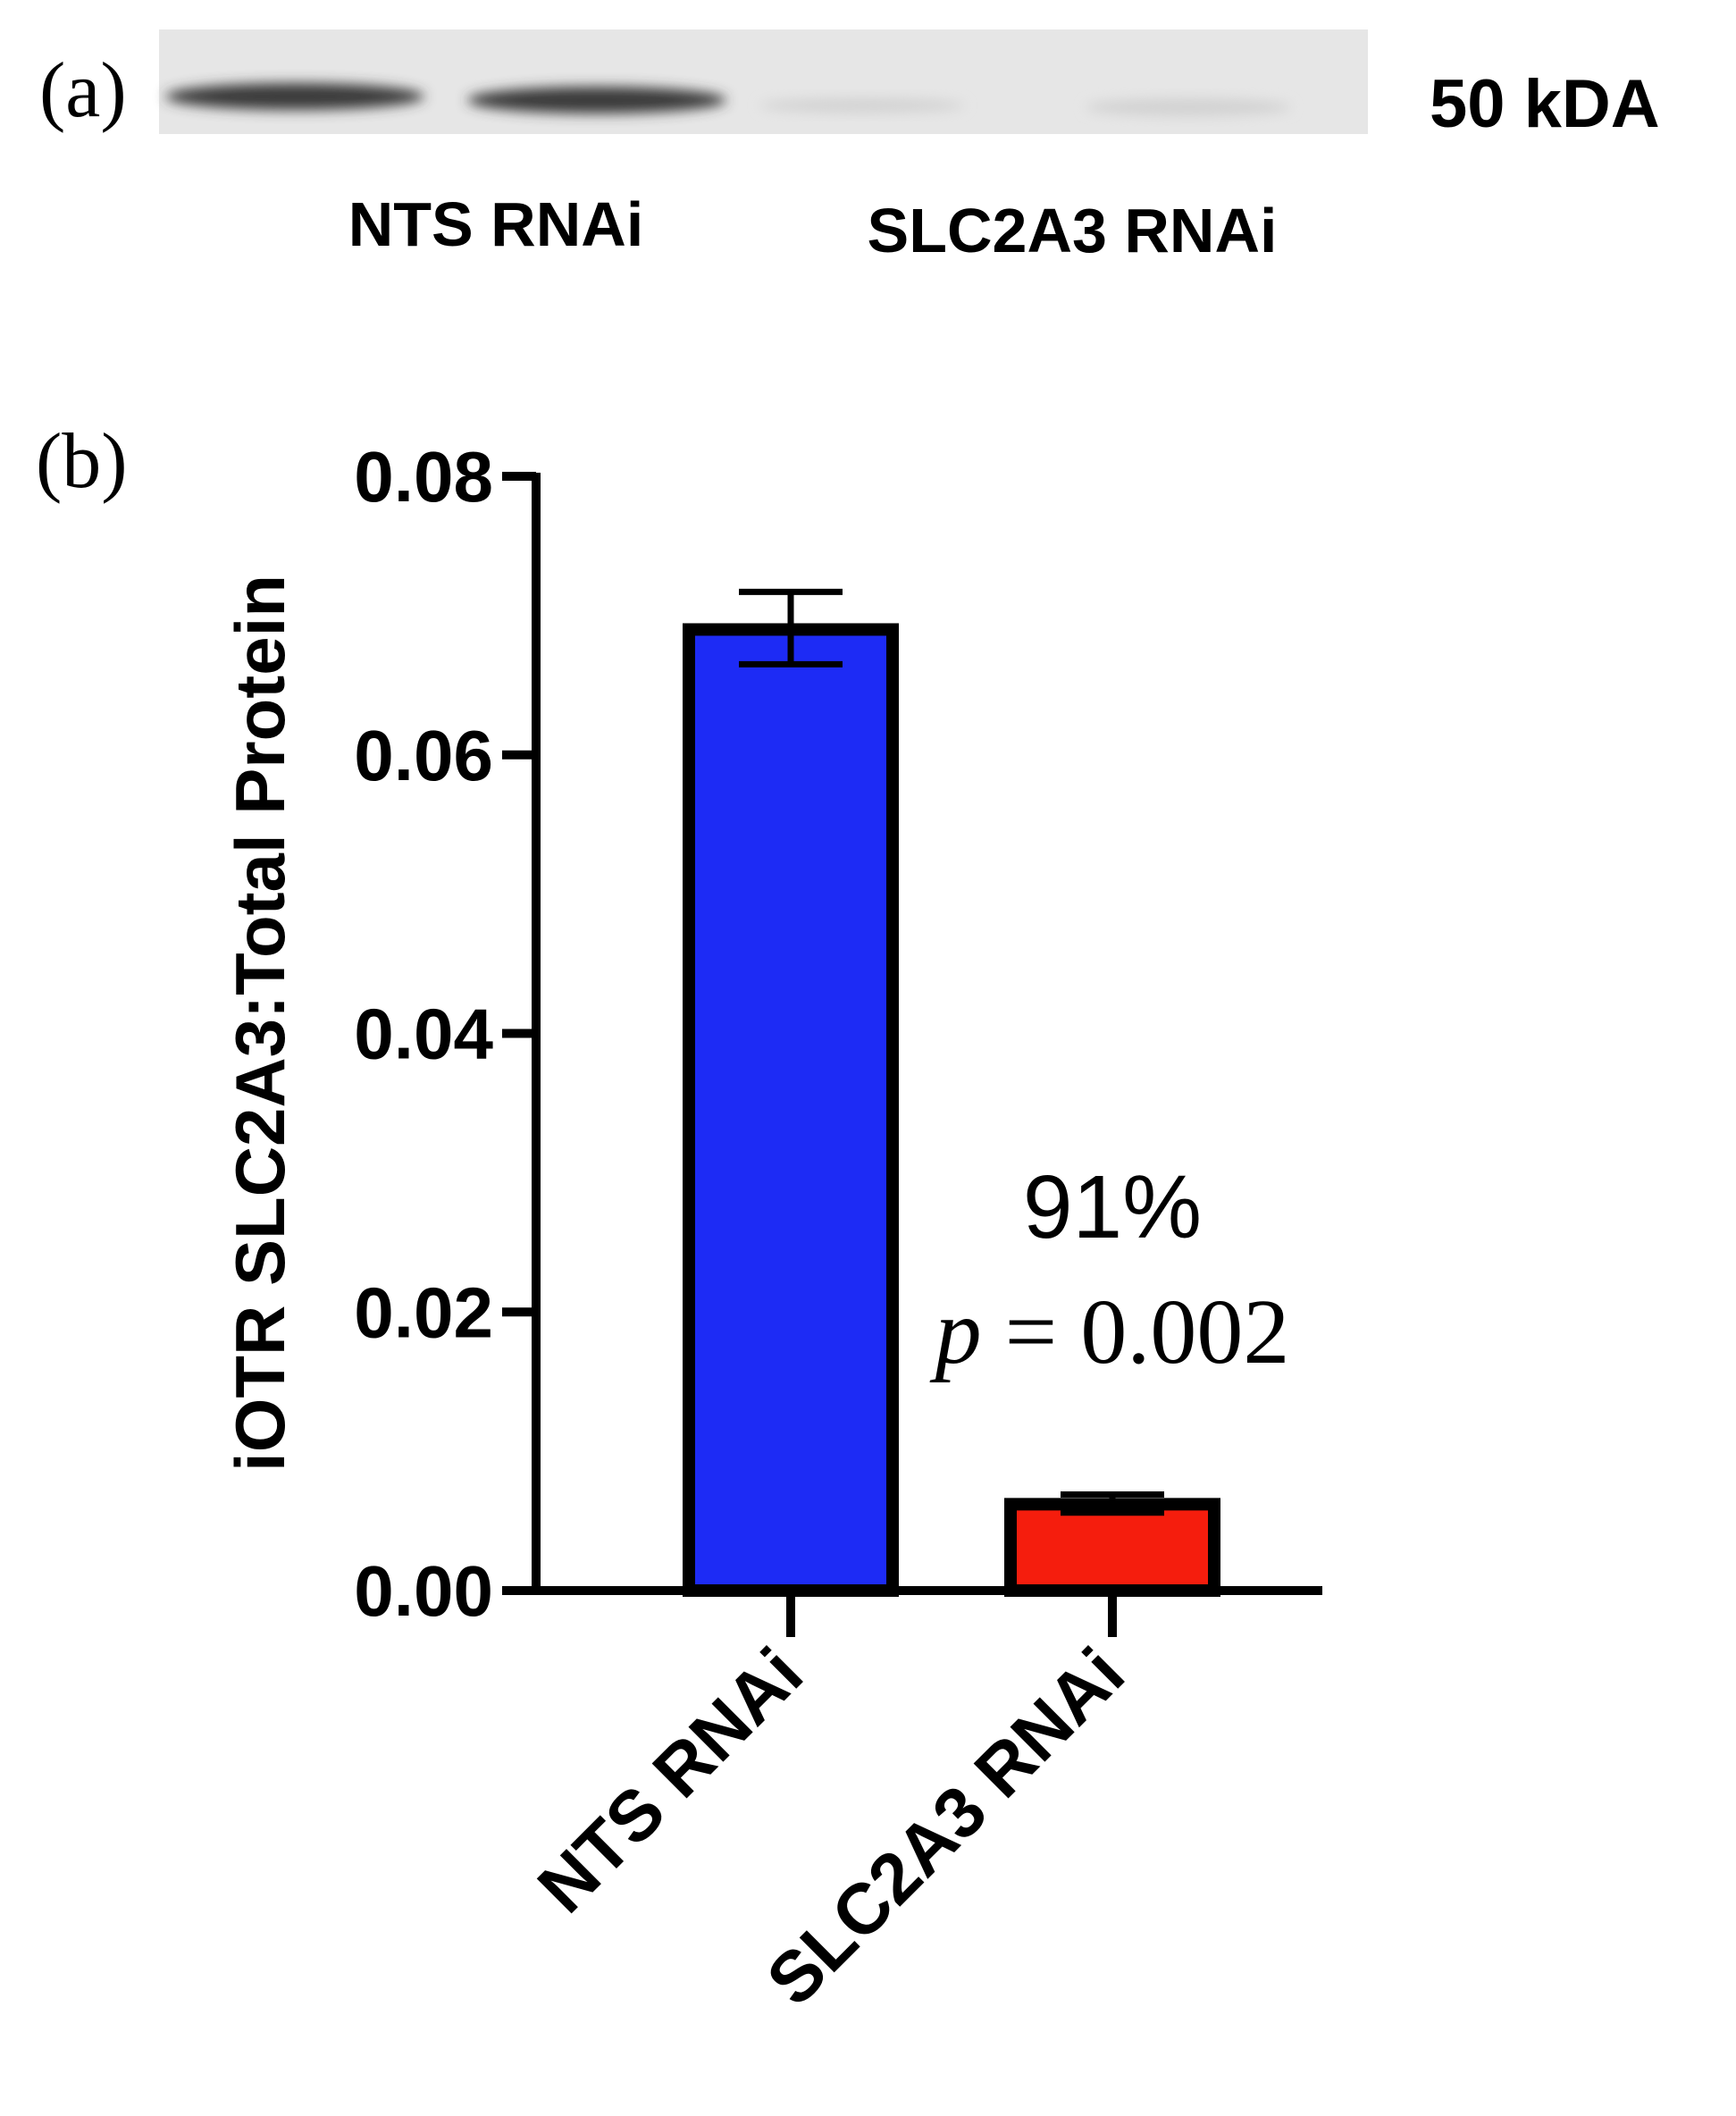 This screenshot has width=1736, height=2116. Describe the element at coordinates (83, 90) in the screenshot. I see `panel-a-label: (a)` at that location.